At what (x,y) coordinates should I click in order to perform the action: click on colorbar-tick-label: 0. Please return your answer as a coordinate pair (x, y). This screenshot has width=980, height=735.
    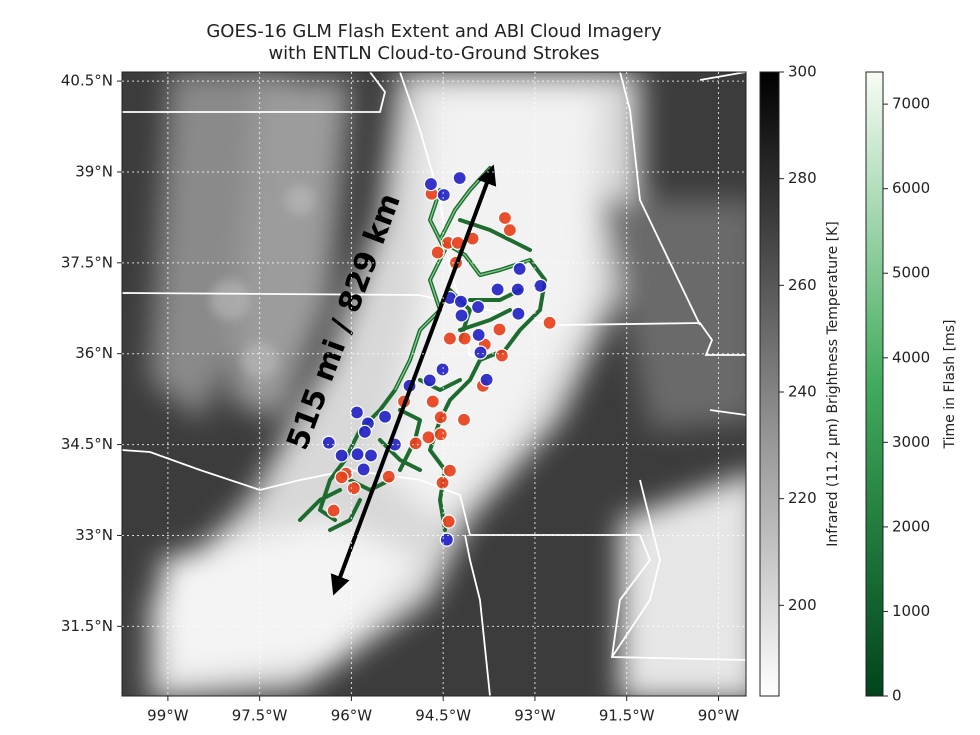
    Looking at the image, I should click on (897, 696).